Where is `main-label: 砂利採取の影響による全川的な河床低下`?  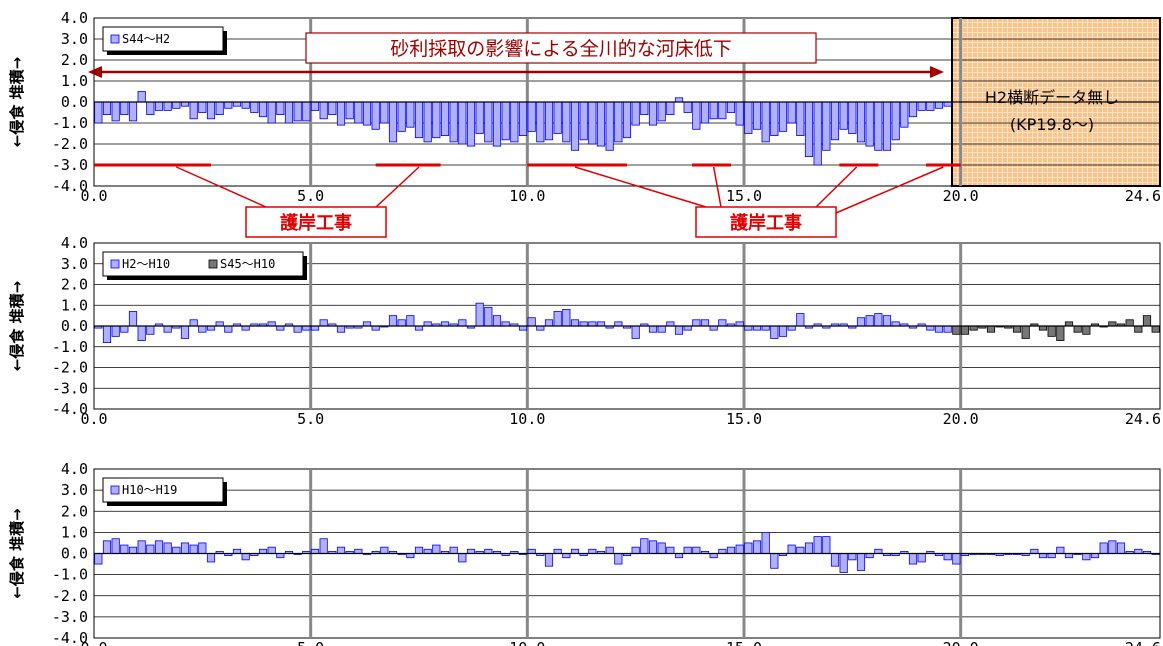
main-label: 砂利採取の影響による全川的な河床低下 is located at coordinates (560, 49).